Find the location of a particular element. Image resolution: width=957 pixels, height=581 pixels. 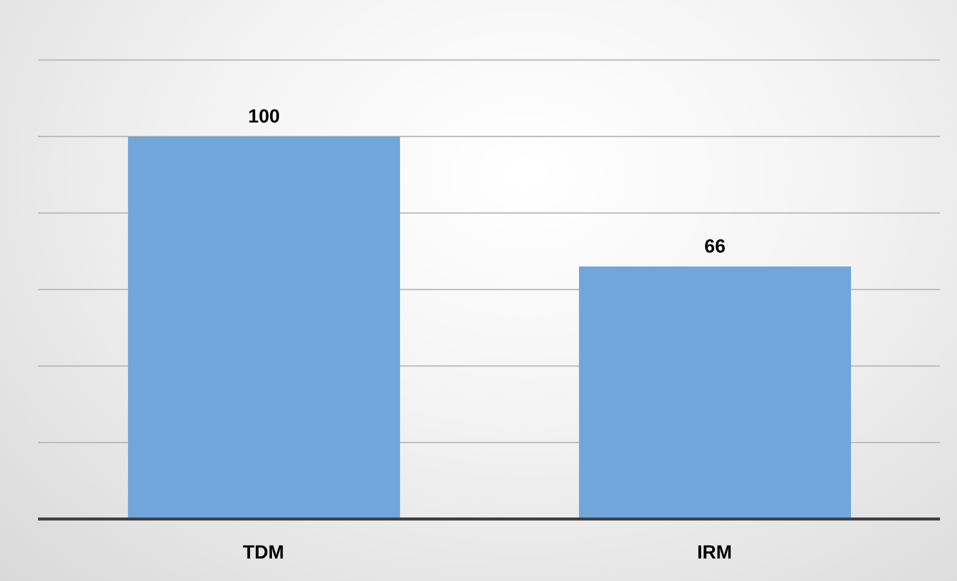

x-tick-label: IRM is located at coordinates (714, 553).